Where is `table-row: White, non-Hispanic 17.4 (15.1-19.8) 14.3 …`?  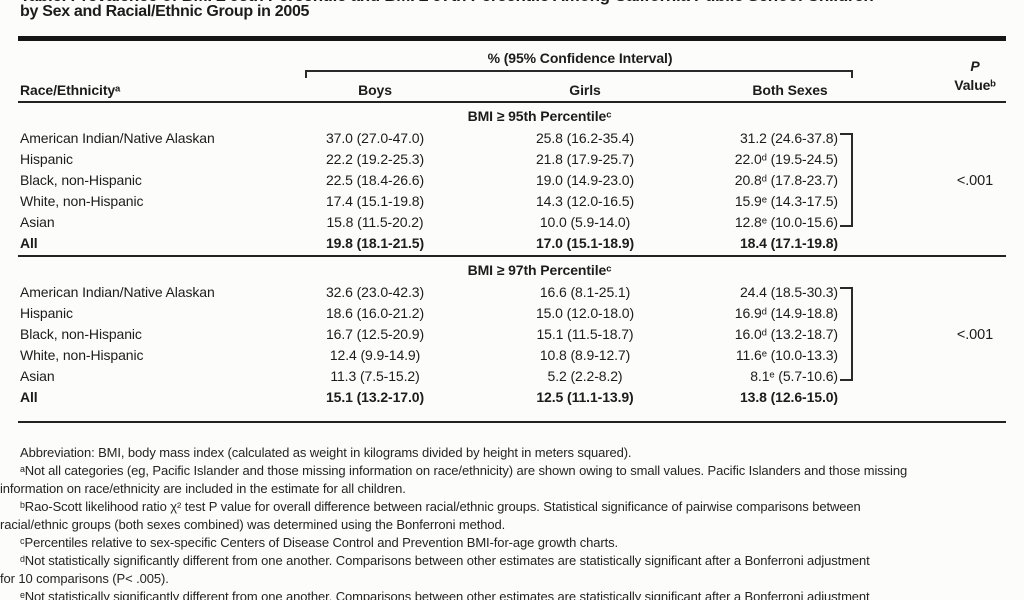 table-row: White, non-Hispanic 17.4 (15.1-19.8) 14.3 … is located at coordinates (512, 201).